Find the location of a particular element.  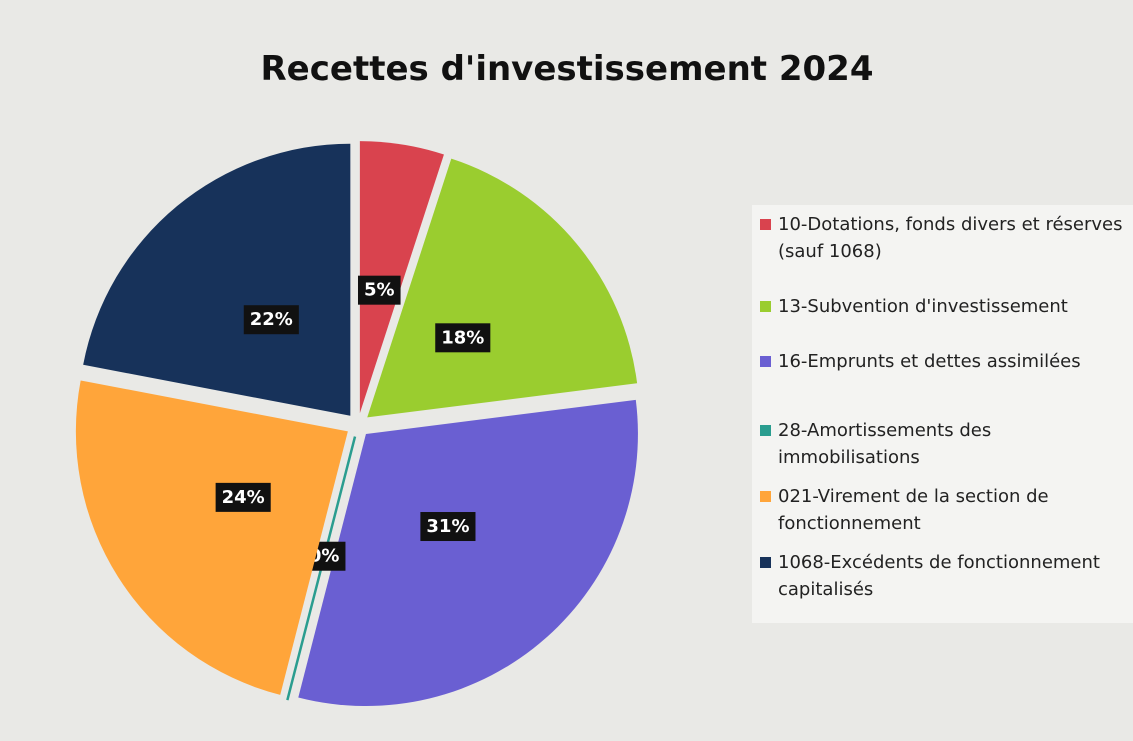

data-label: 5% is located at coordinates (379, 290).